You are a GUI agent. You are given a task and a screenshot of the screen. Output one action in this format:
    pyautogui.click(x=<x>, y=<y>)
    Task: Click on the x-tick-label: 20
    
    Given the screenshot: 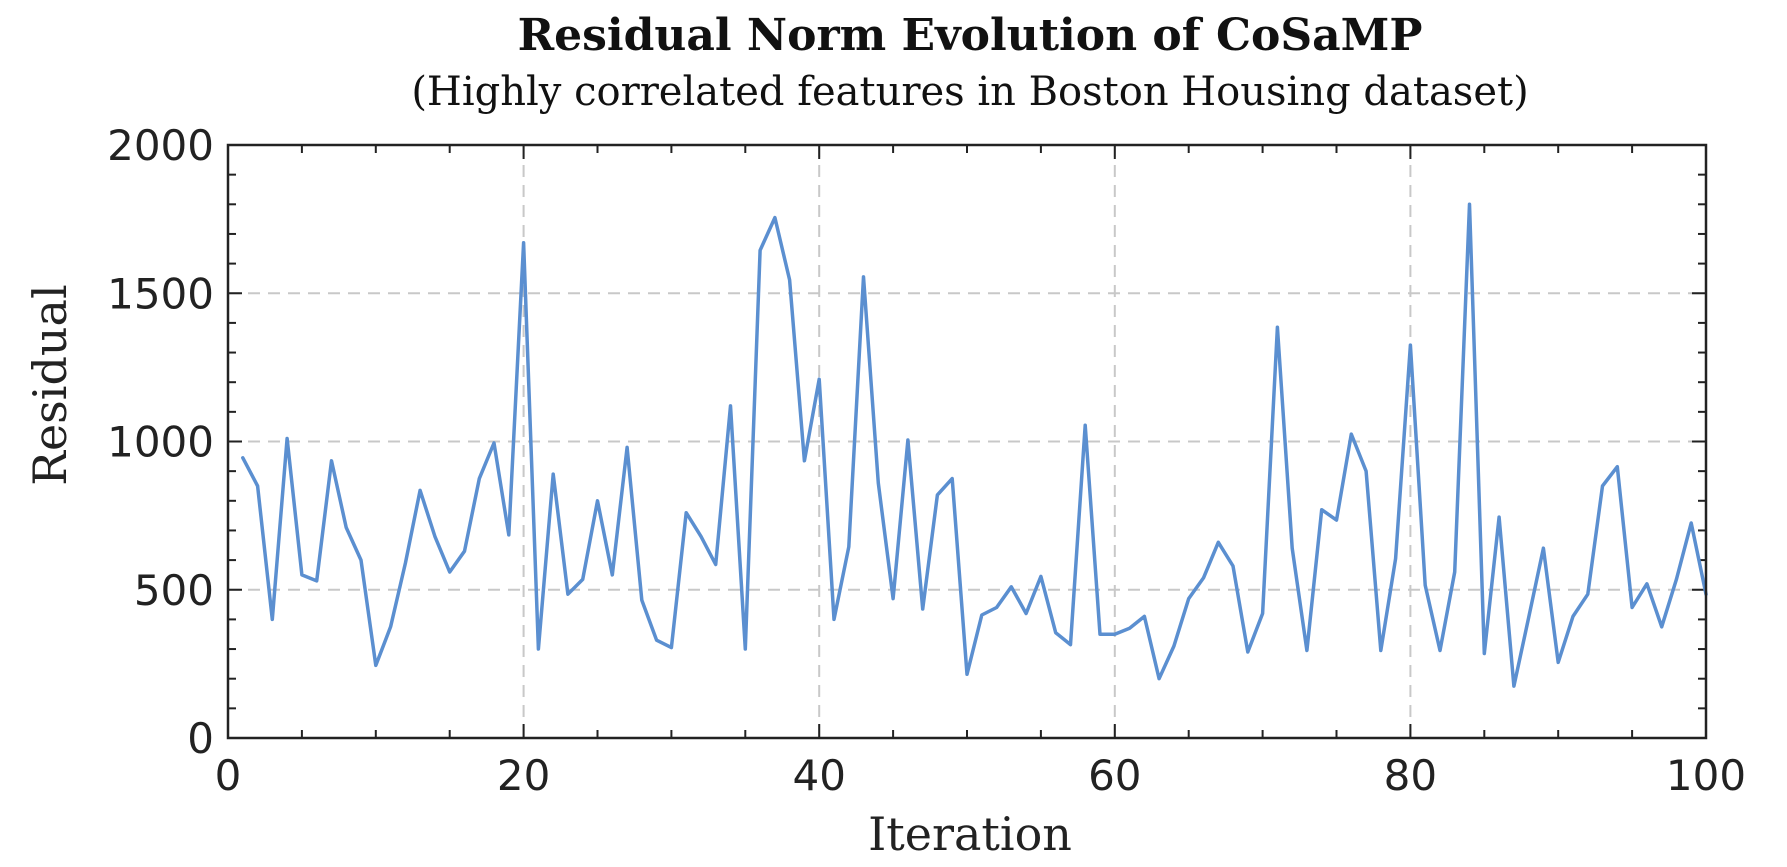 What is the action you would take?
    pyautogui.click(x=523, y=775)
    